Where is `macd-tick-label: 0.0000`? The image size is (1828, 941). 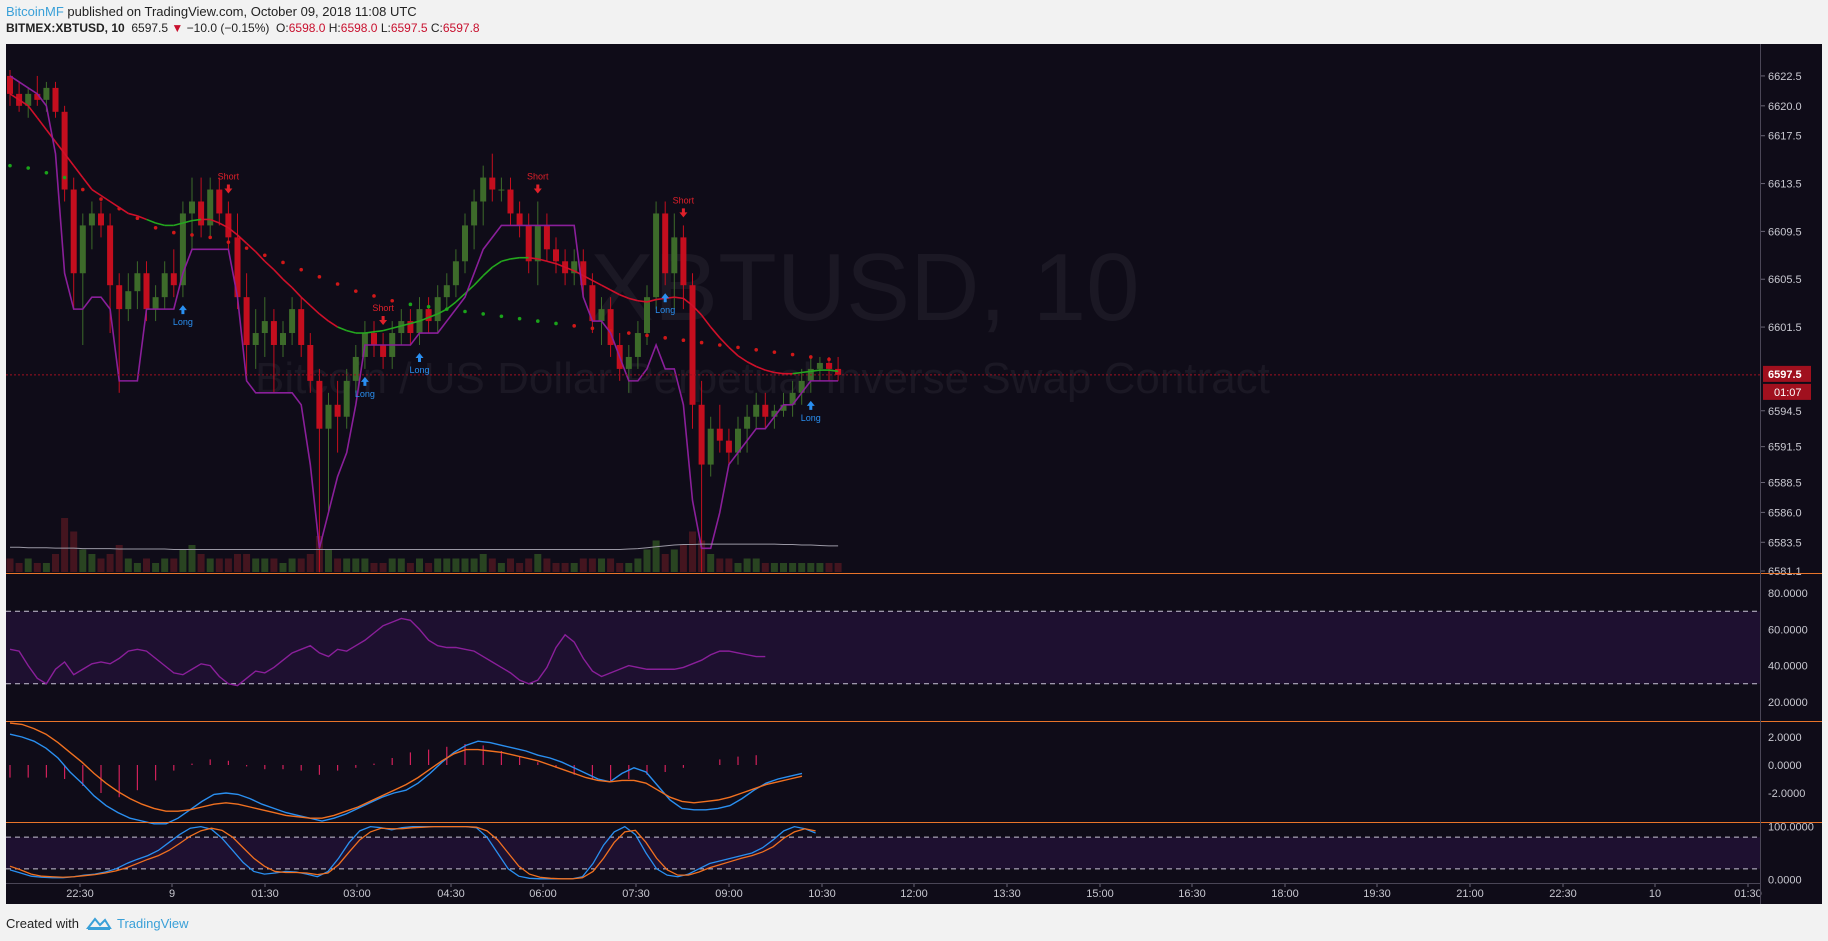
macd-tick-label: 0.0000 is located at coordinates (1785, 766).